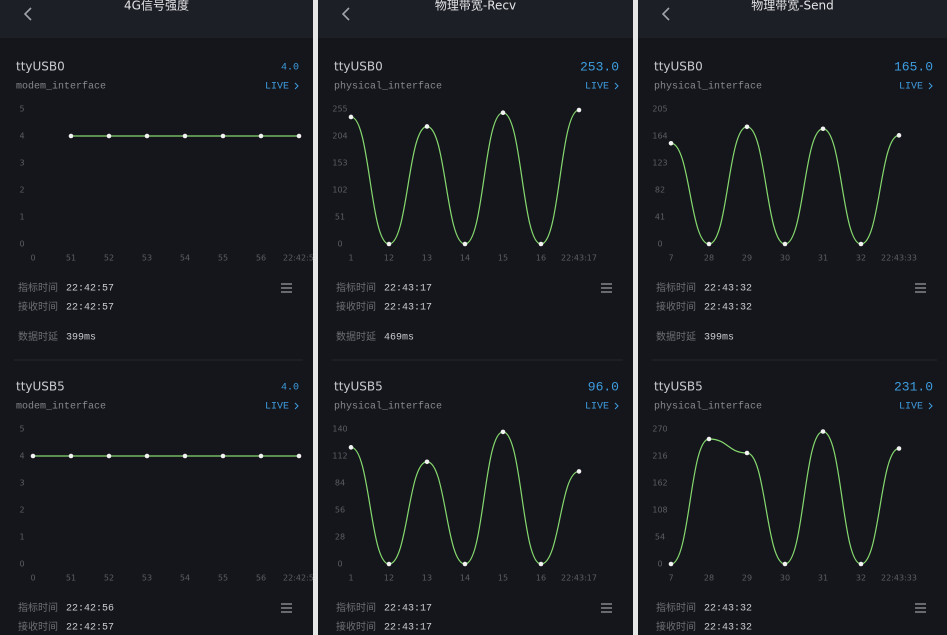 Image resolution: width=947 pixels, height=635 pixels. Describe the element at coordinates (659, 136) in the screenshot. I see `y-tick-label: 164` at that location.